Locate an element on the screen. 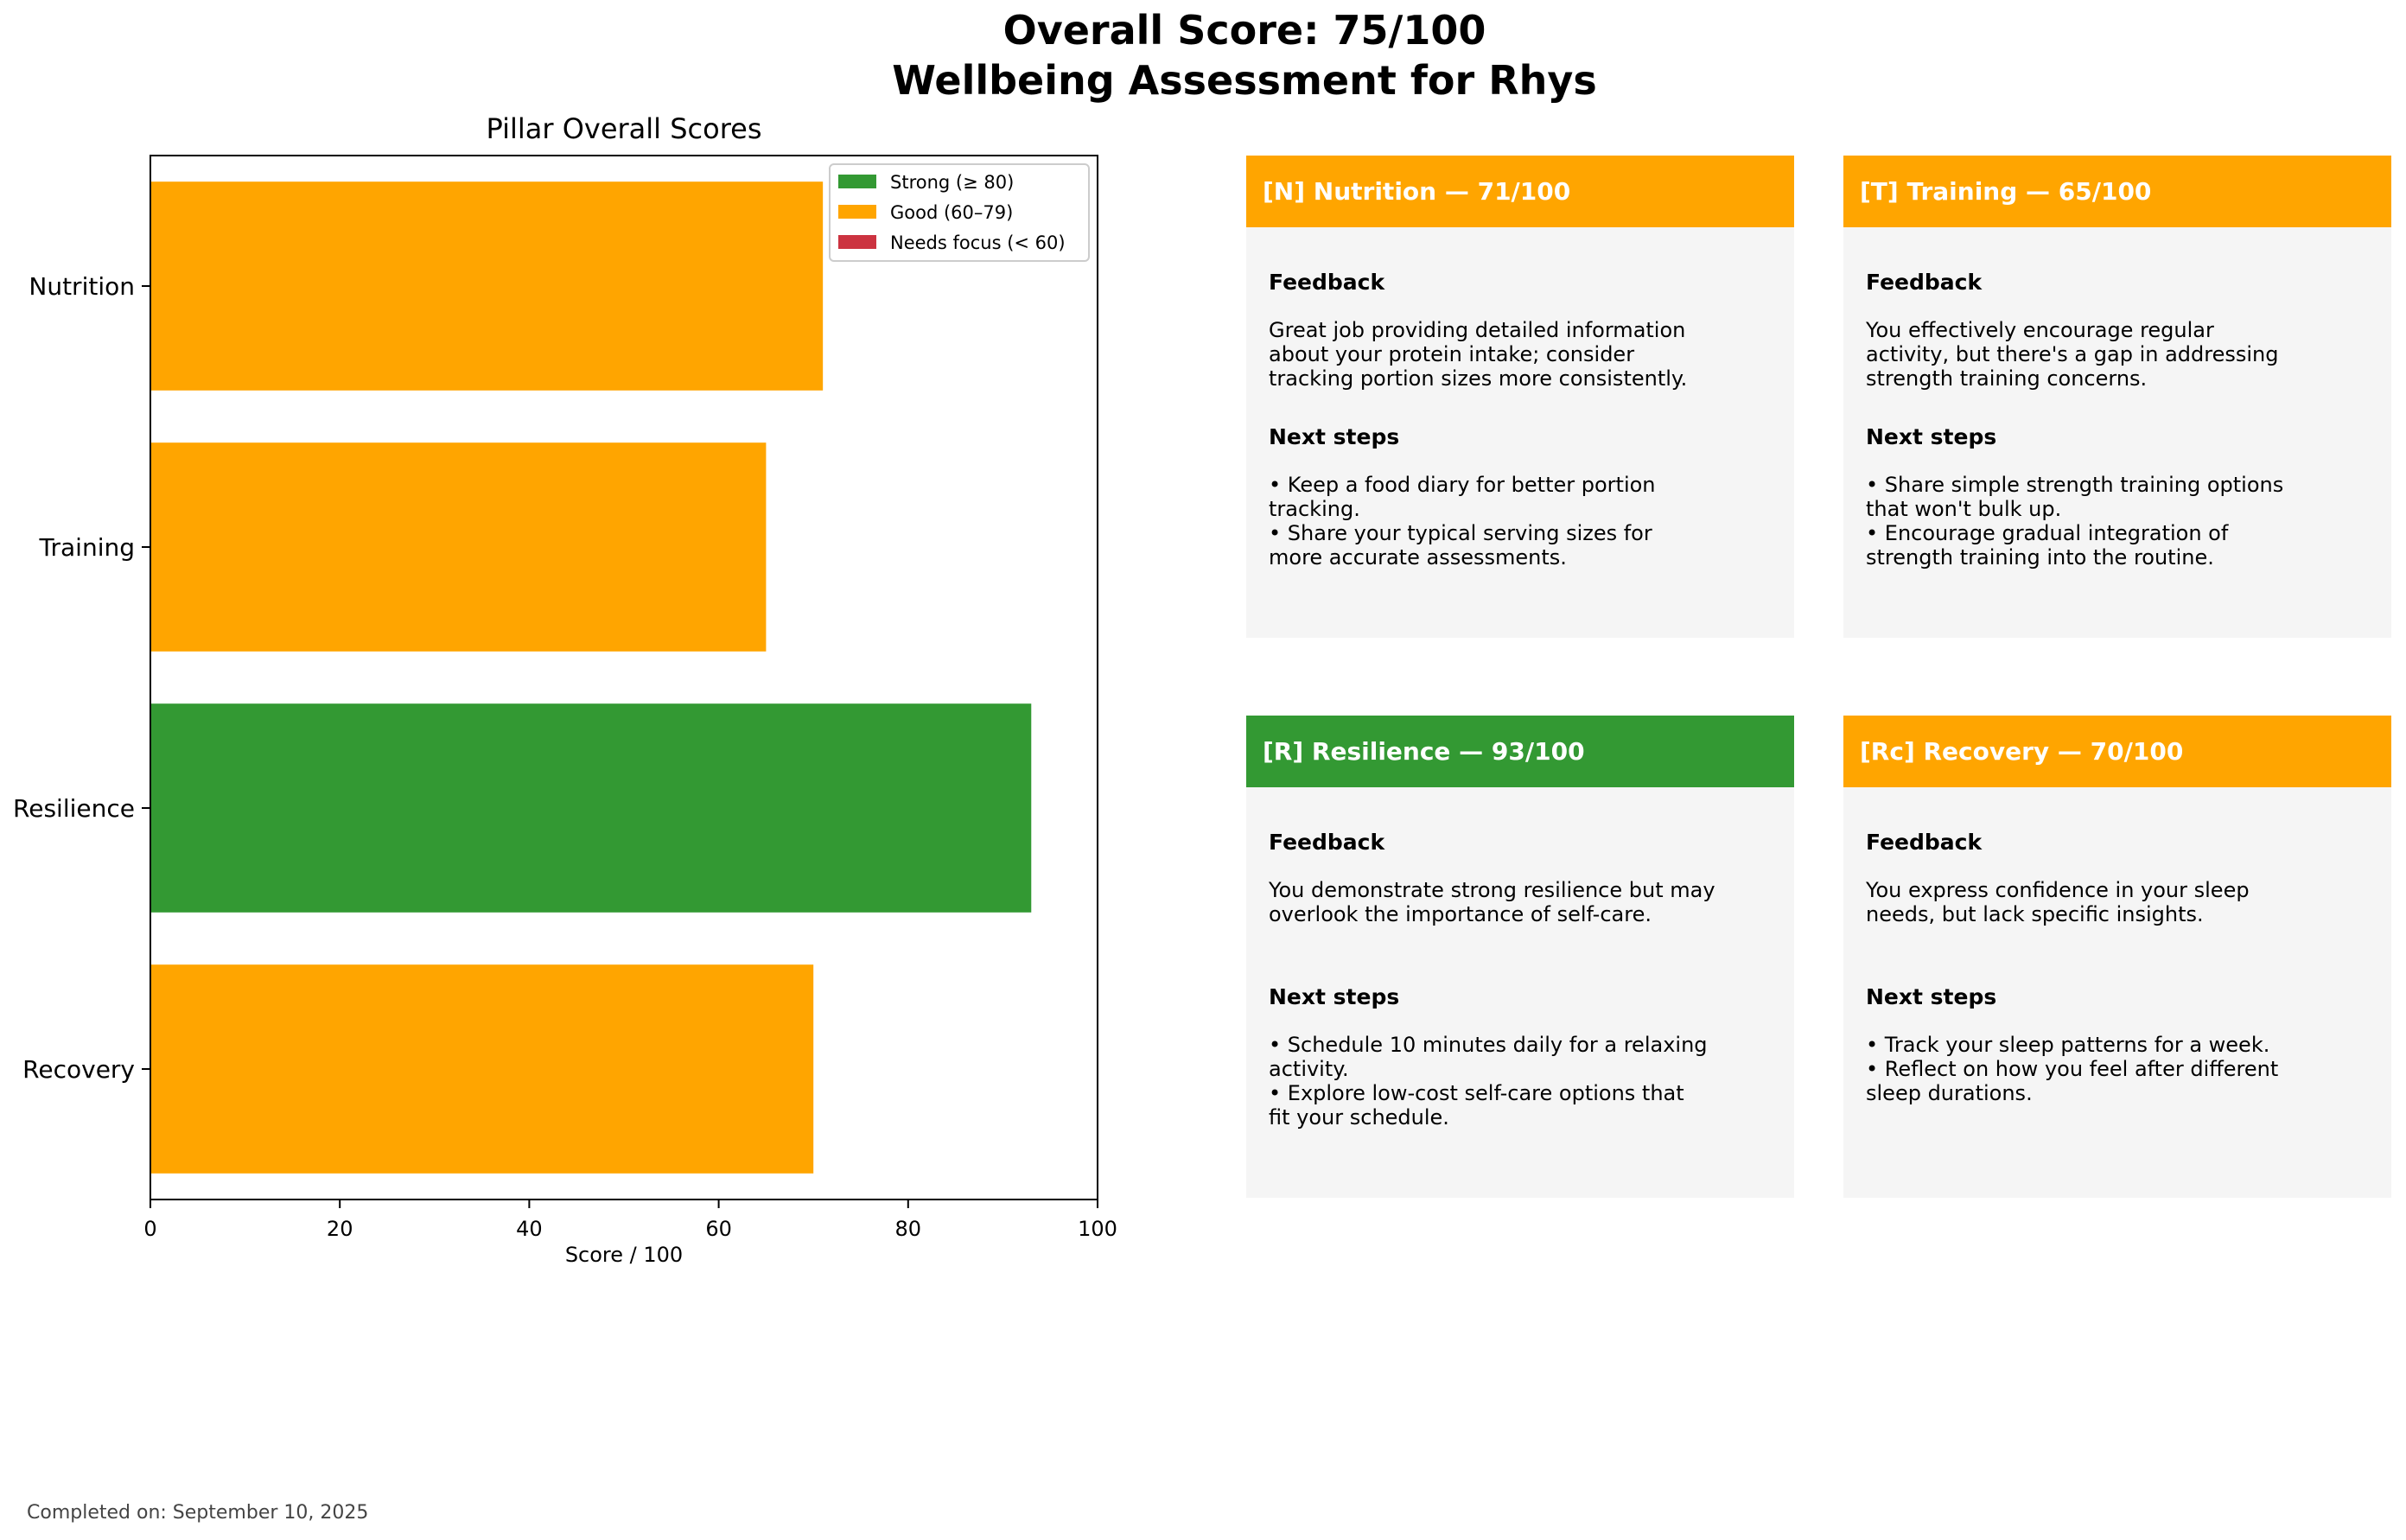 The width and height of the screenshot is (2406, 1540). legend-label: Needs focus (< 60) is located at coordinates (978, 243).